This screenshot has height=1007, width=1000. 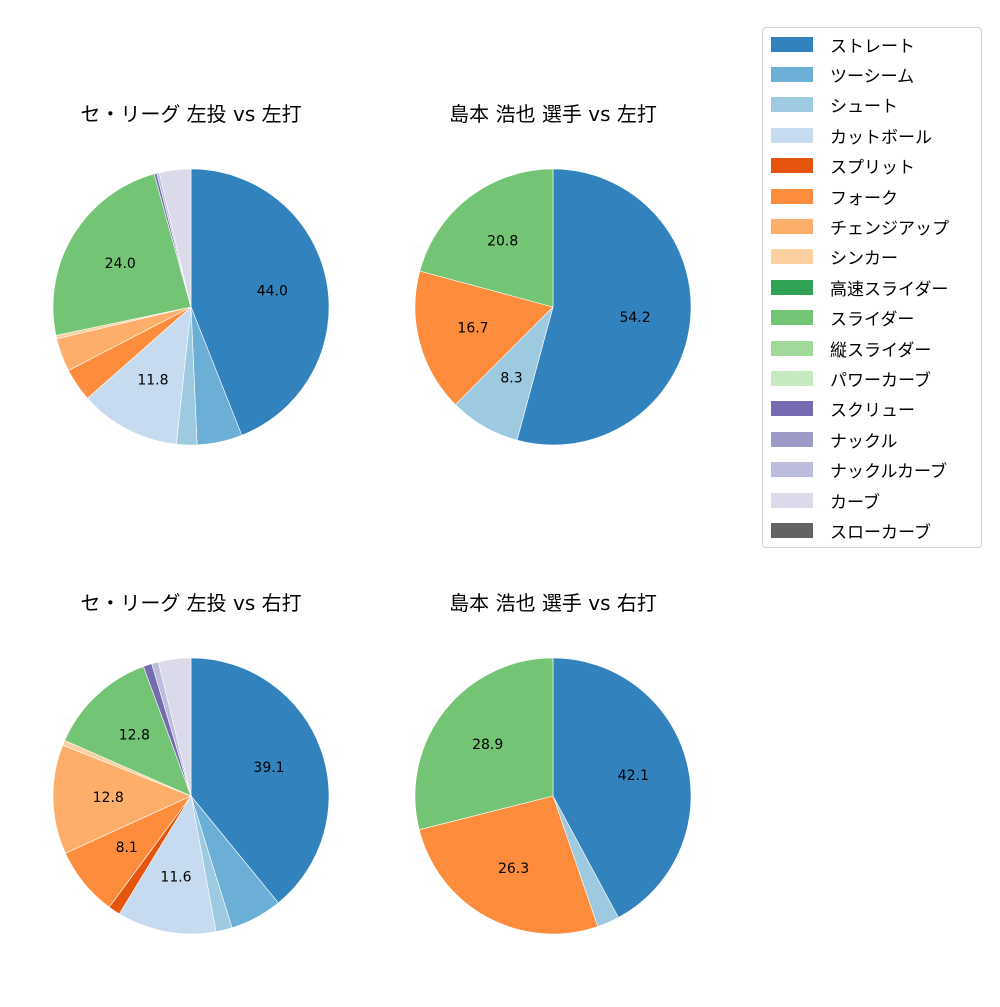 What do you see at coordinates (864, 198) in the screenshot?
I see `legend-label: フォーク` at bounding box center [864, 198].